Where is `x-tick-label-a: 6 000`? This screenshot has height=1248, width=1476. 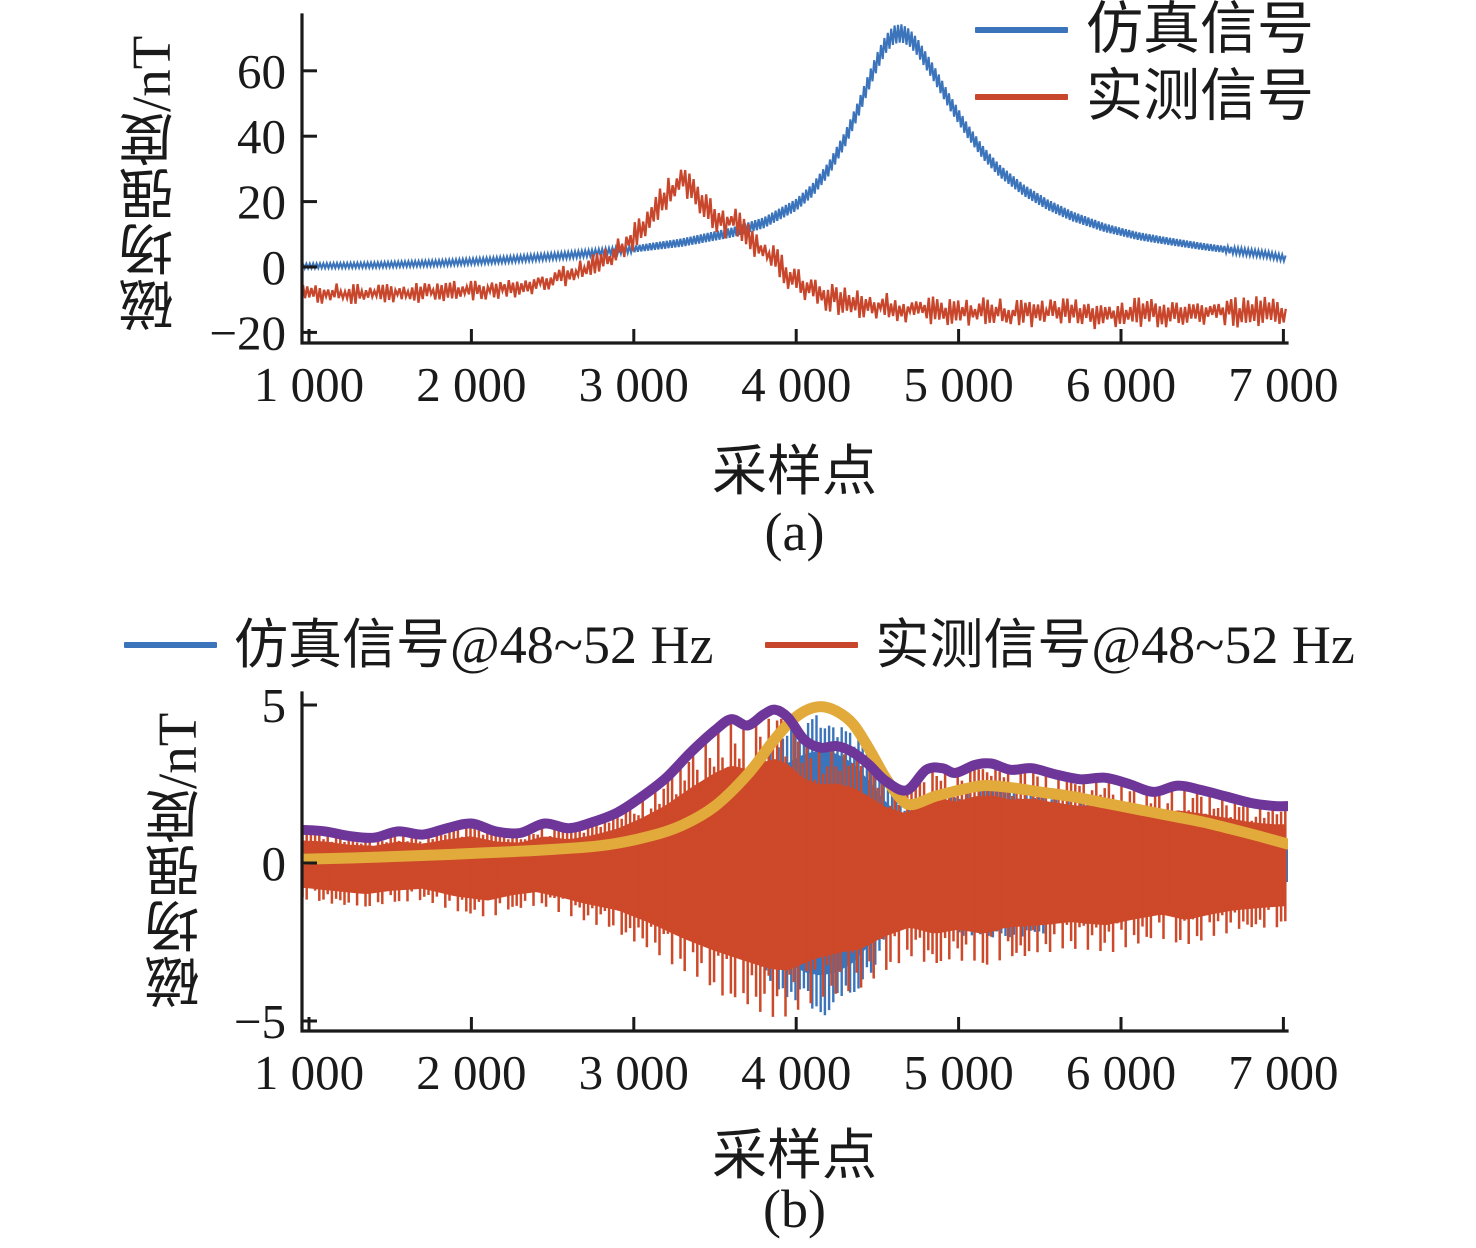
x-tick-label-a: 6 000 is located at coordinates (1121, 384).